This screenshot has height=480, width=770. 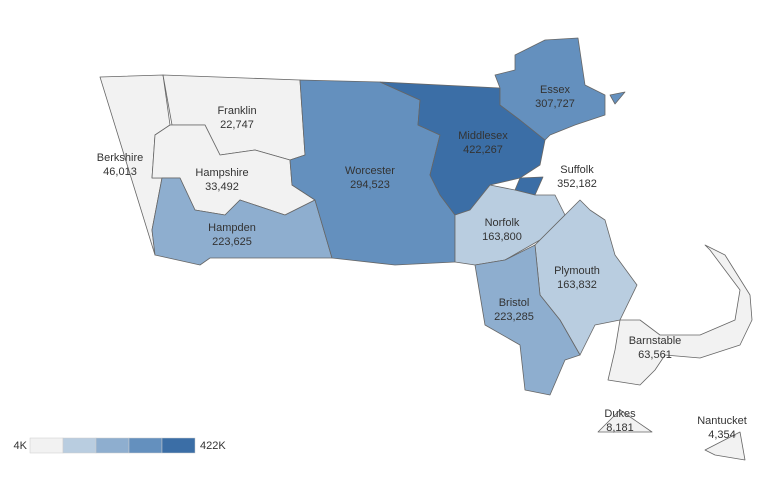 I want to click on county-value: 163,832, so click(x=577, y=285).